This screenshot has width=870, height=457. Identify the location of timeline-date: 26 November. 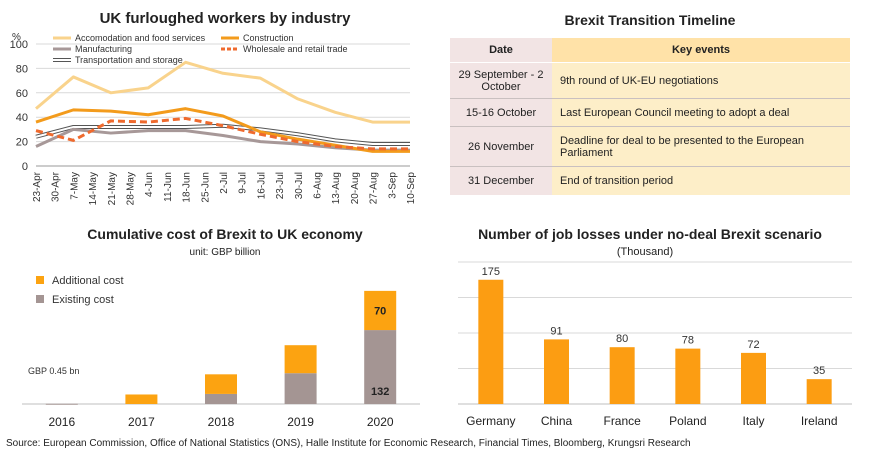
(501, 146).